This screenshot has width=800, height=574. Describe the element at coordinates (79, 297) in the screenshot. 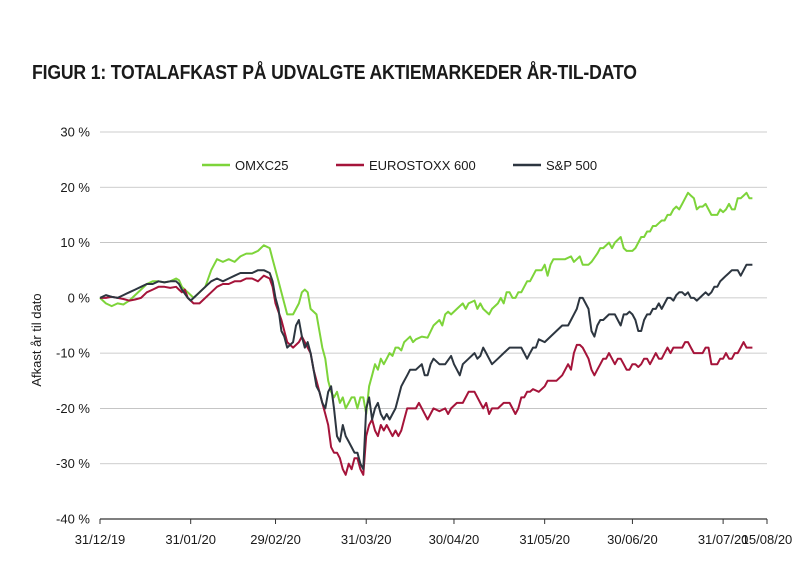

I see `y-tick-label: 0 %` at that location.